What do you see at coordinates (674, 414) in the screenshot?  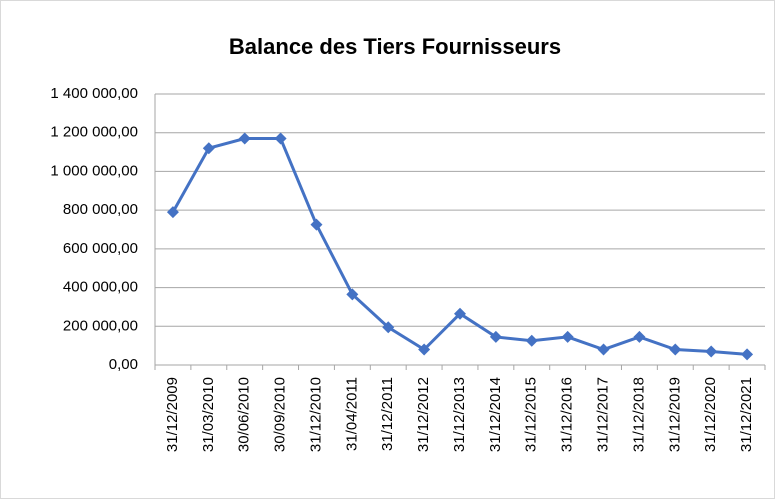 I see `x-tick-label: 31/12/2019` at bounding box center [674, 414].